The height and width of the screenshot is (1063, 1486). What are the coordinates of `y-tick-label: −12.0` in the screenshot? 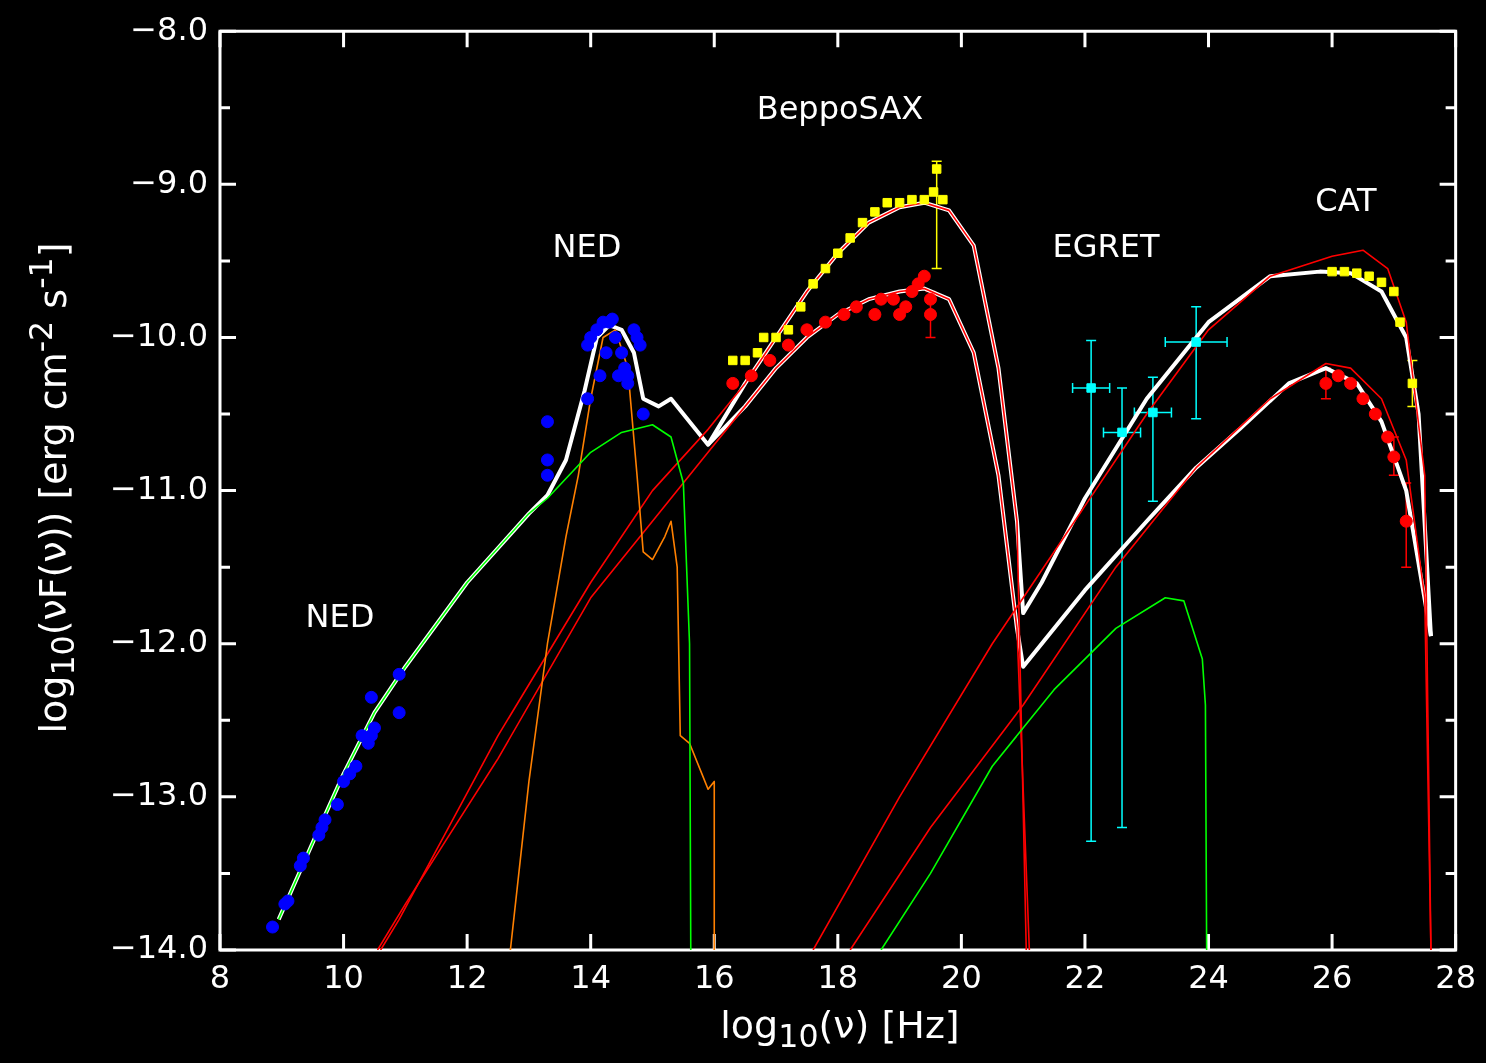 It's located at (158, 641).